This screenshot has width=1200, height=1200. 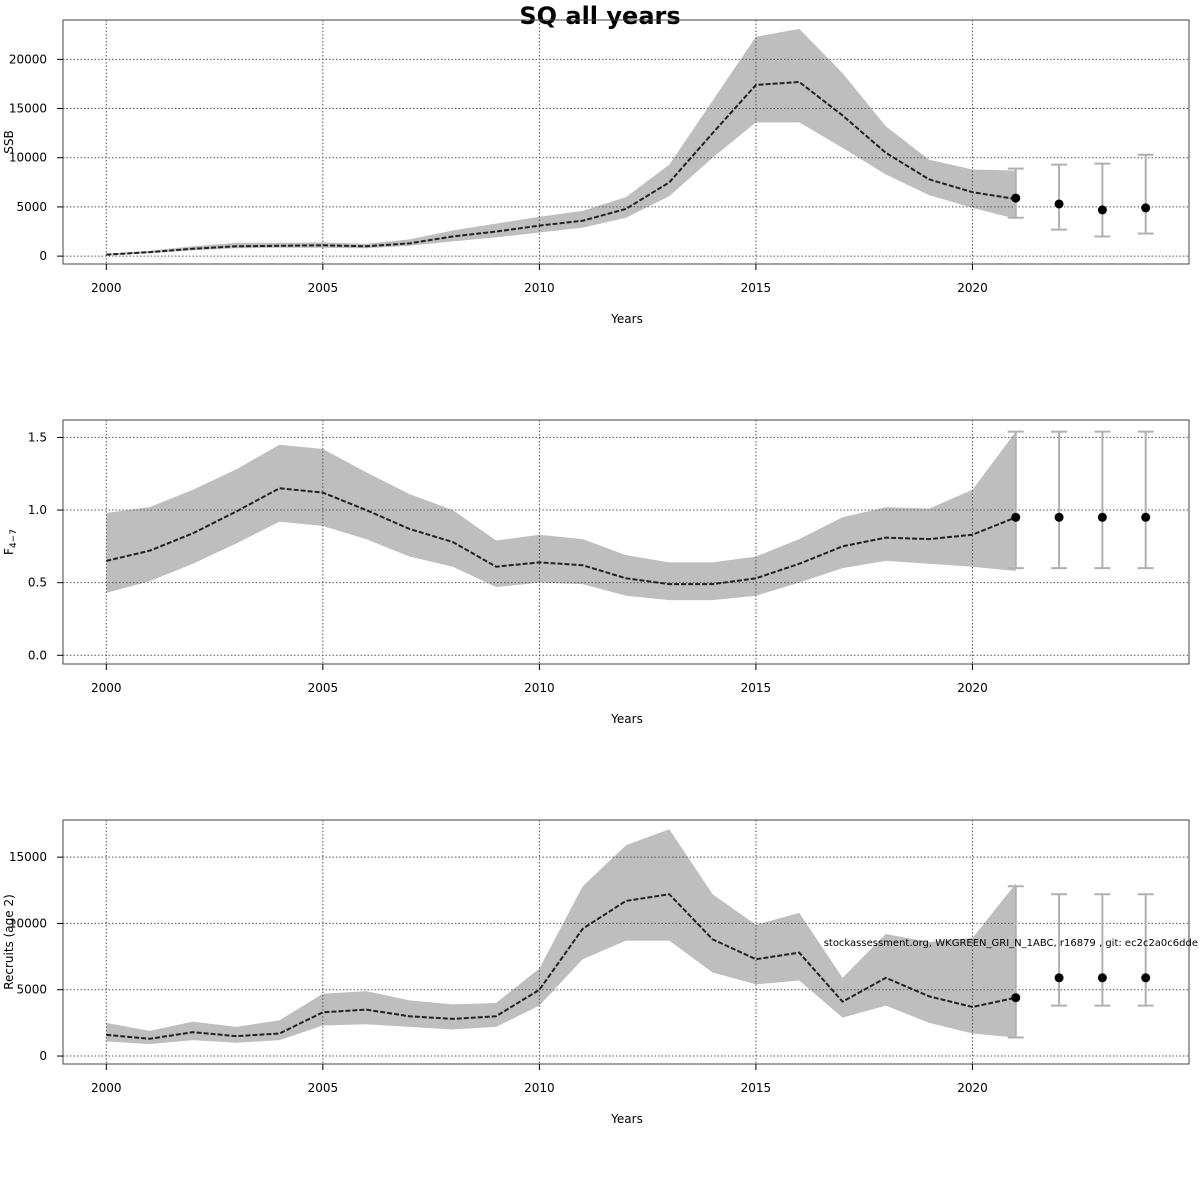 What do you see at coordinates (9, 141) in the screenshot?
I see `y-axis-label: SSB` at bounding box center [9, 141].